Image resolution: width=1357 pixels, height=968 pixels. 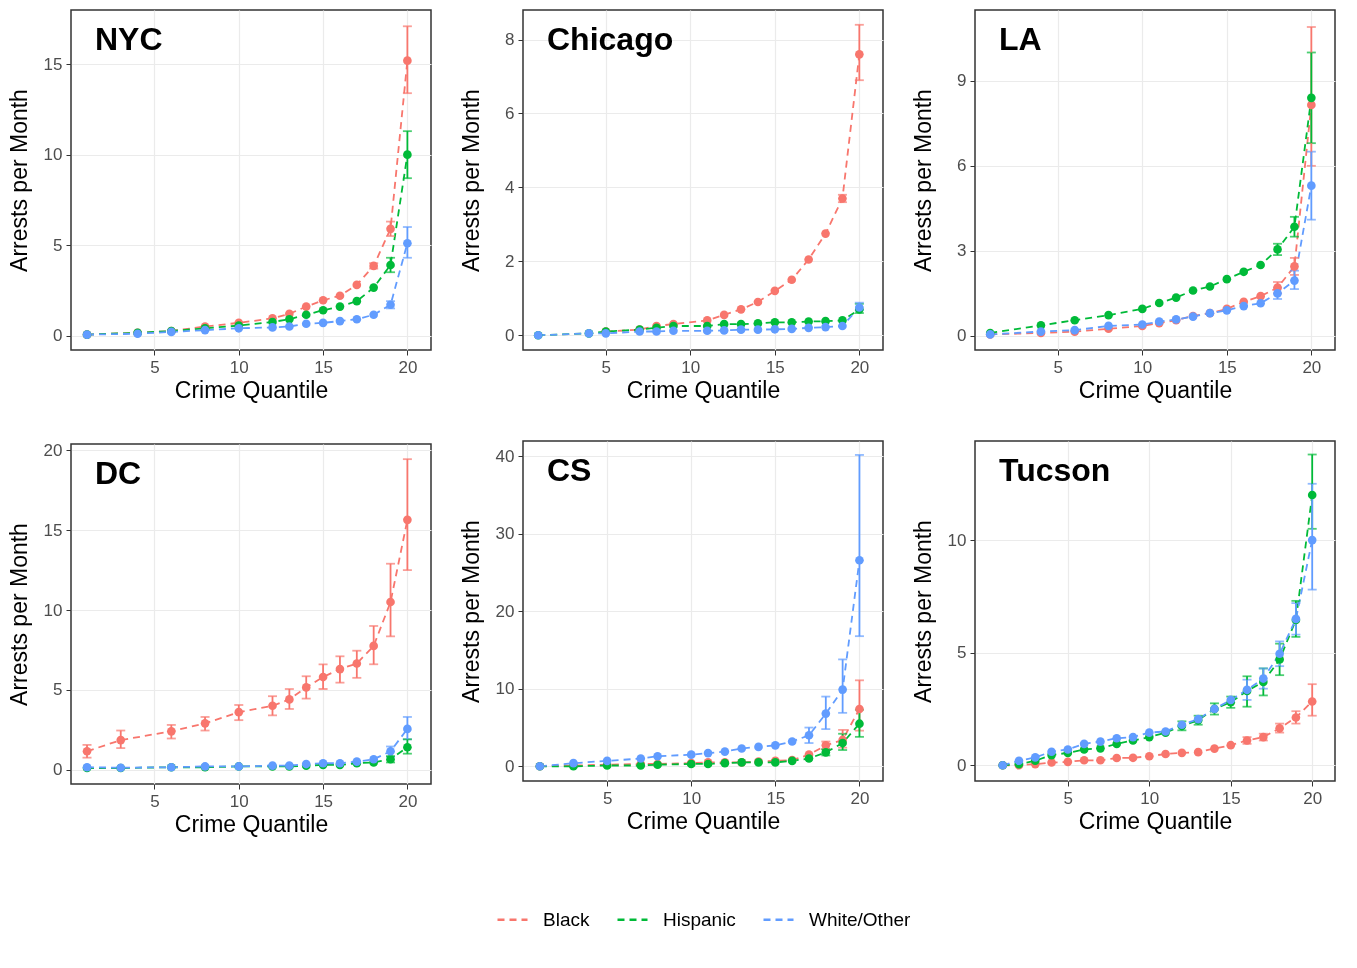 What do you see at coordinates (1020, 39) in the screenshot?
I see `chart-title: LA` at bounding box center [1020, 39].